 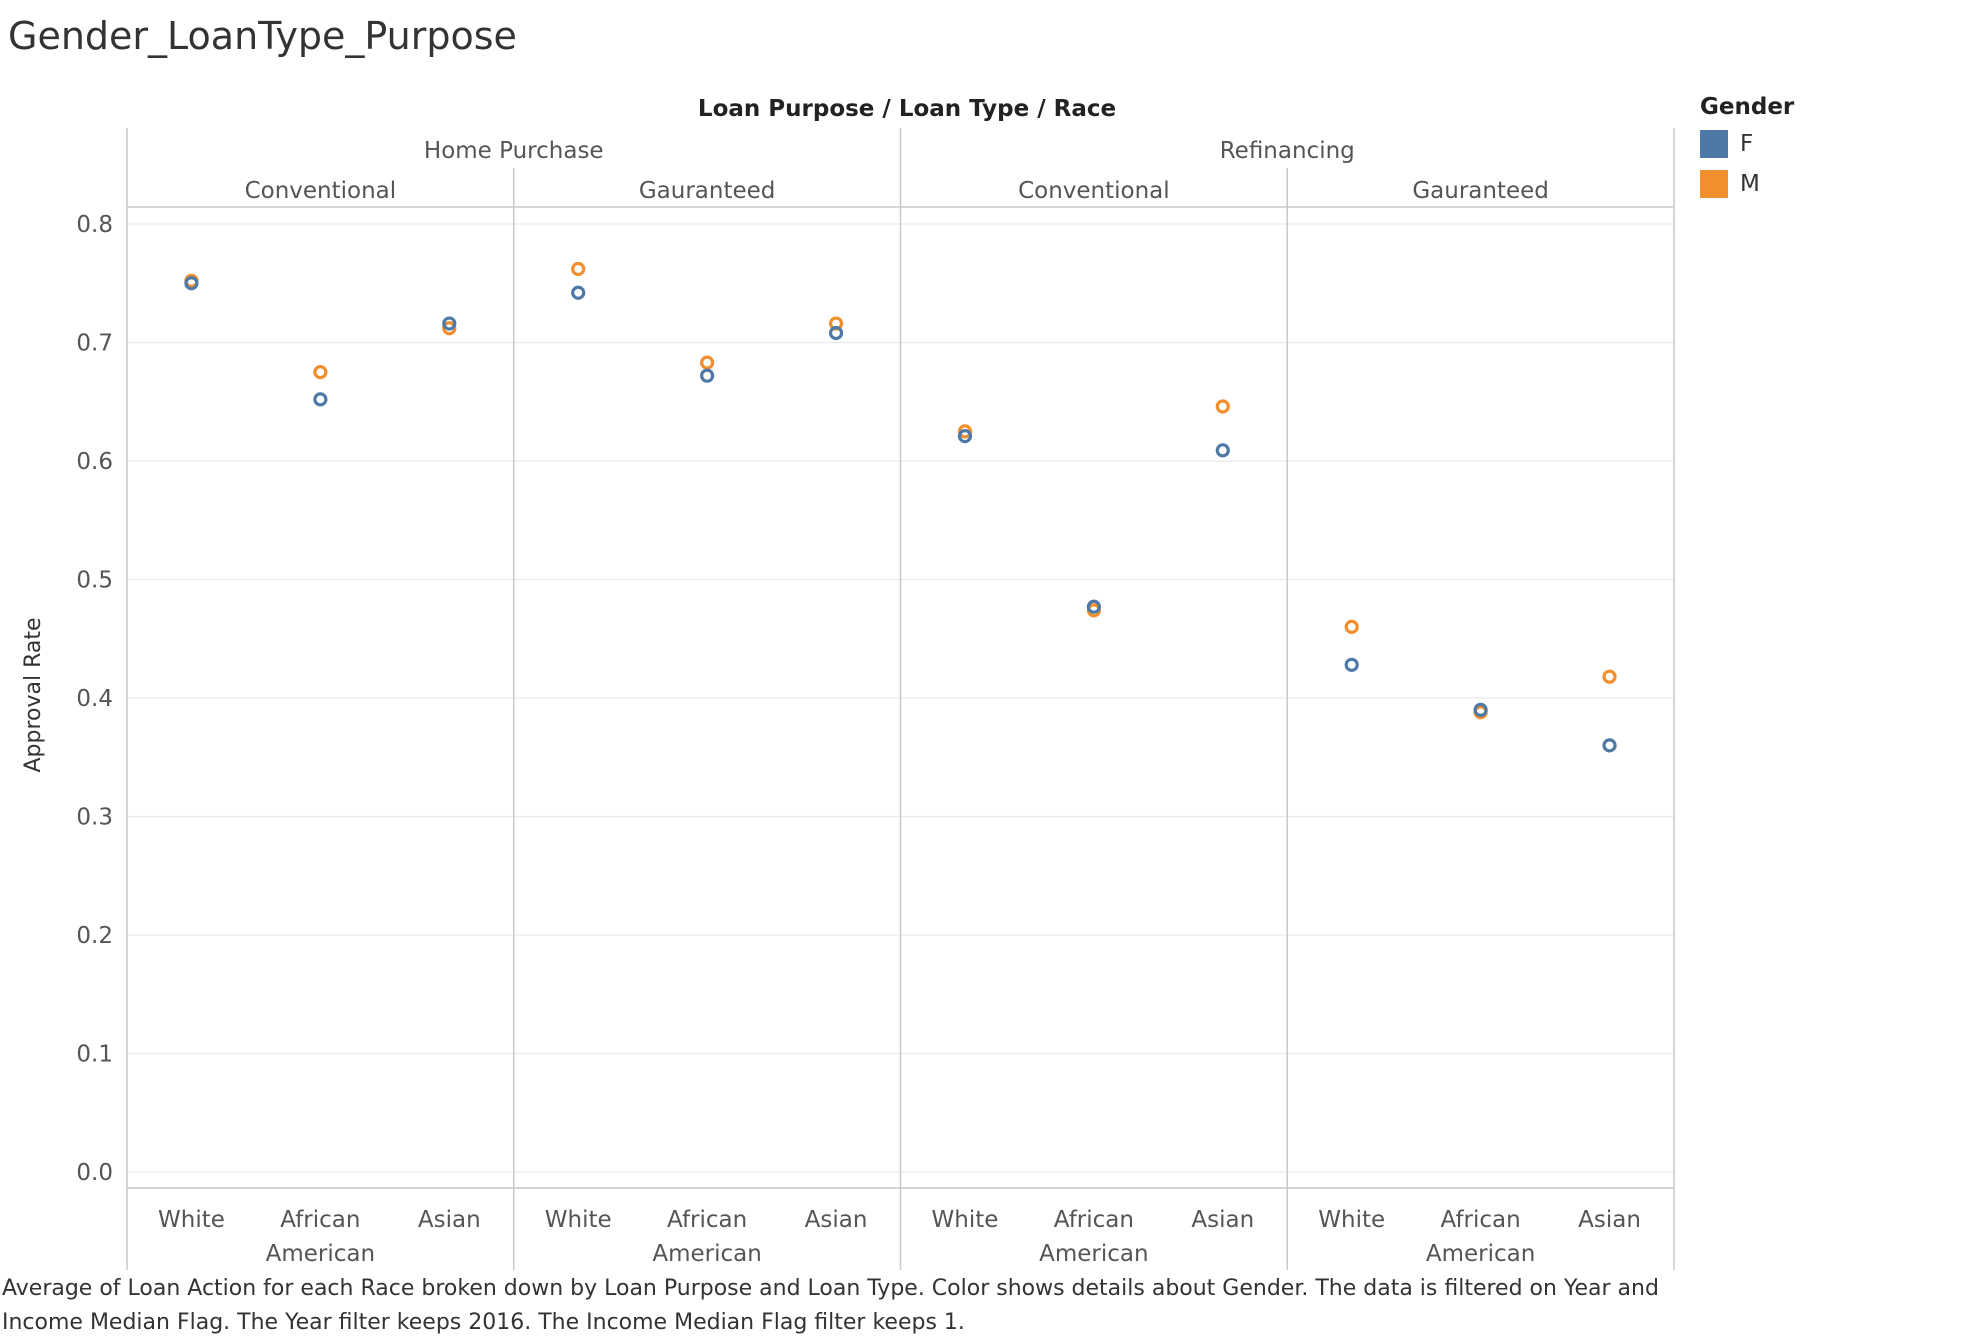 I want to click on legend-item-m: M, so click(x=1747, y=184).